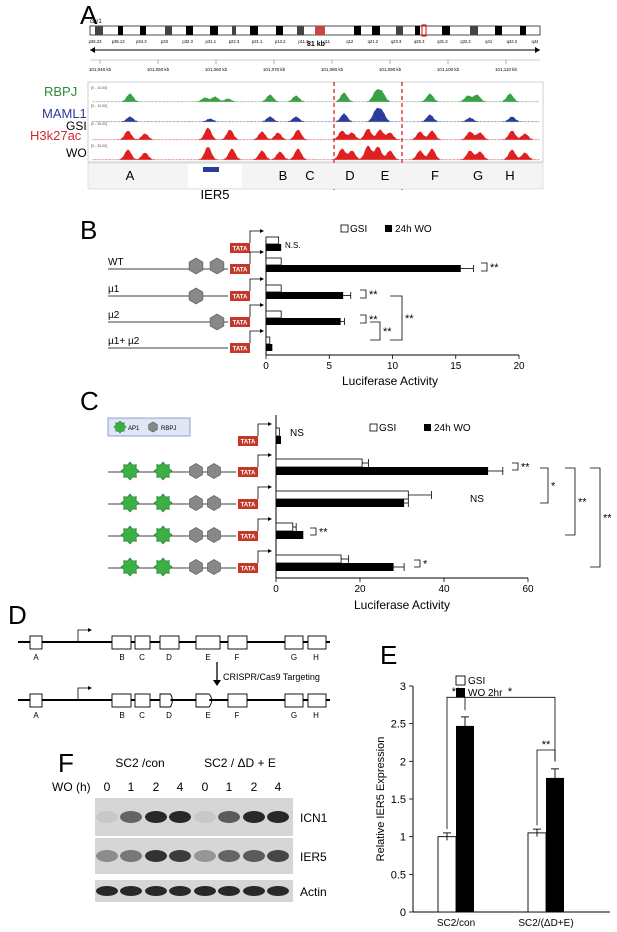  I want to click on scale-label: 81 kb, so click(316, 44).